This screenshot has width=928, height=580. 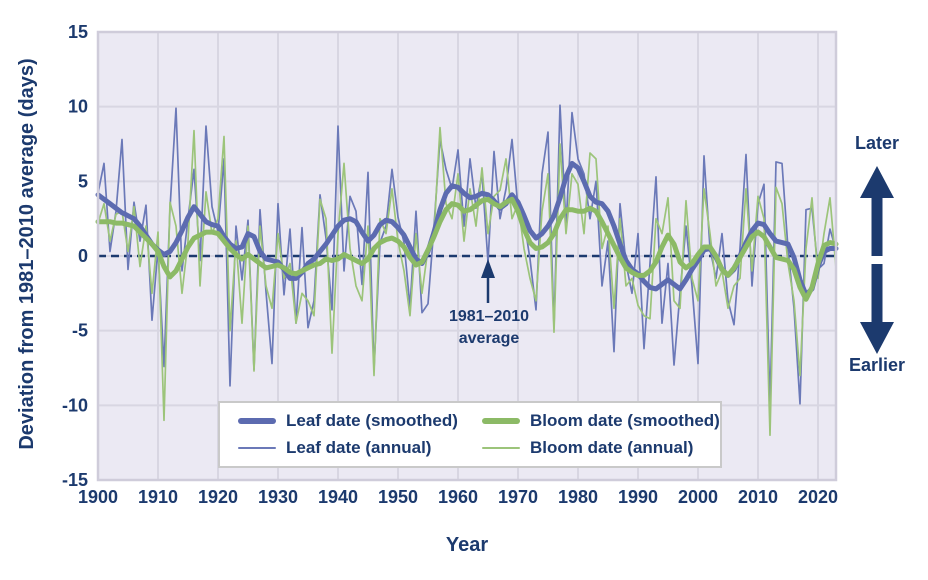 What do you see at coordinates (612, 447) in the screenshot?
I see `legend-label: Bloom date (annual)` at bounding box center [612, 447].